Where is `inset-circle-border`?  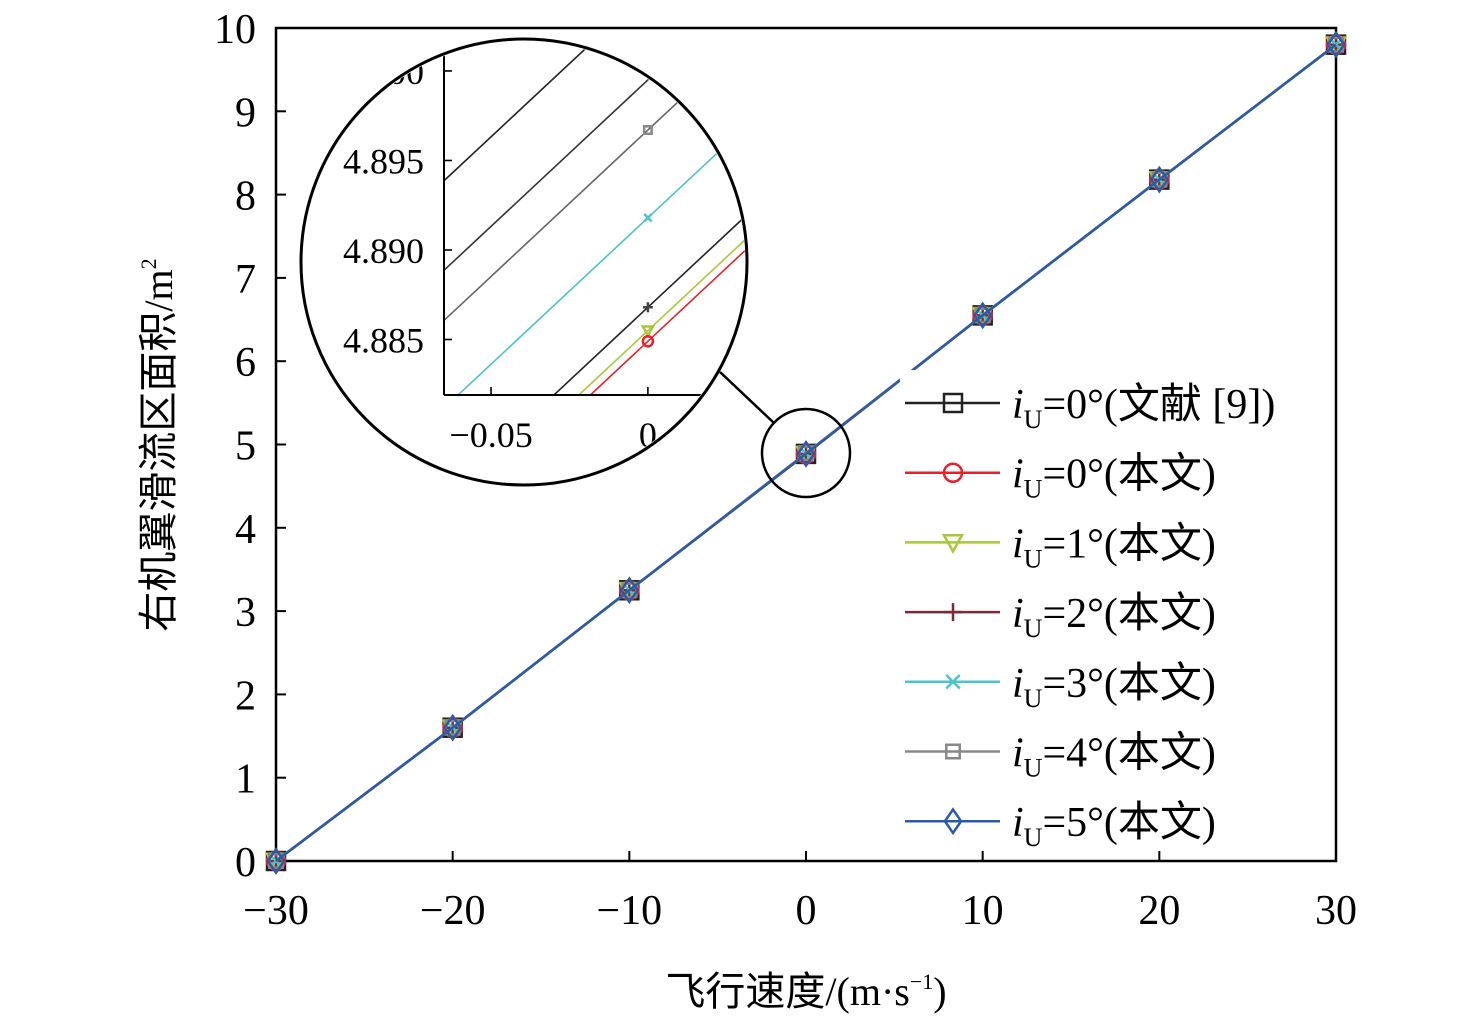
inset-circle-border is located at coordinates (524, 262).